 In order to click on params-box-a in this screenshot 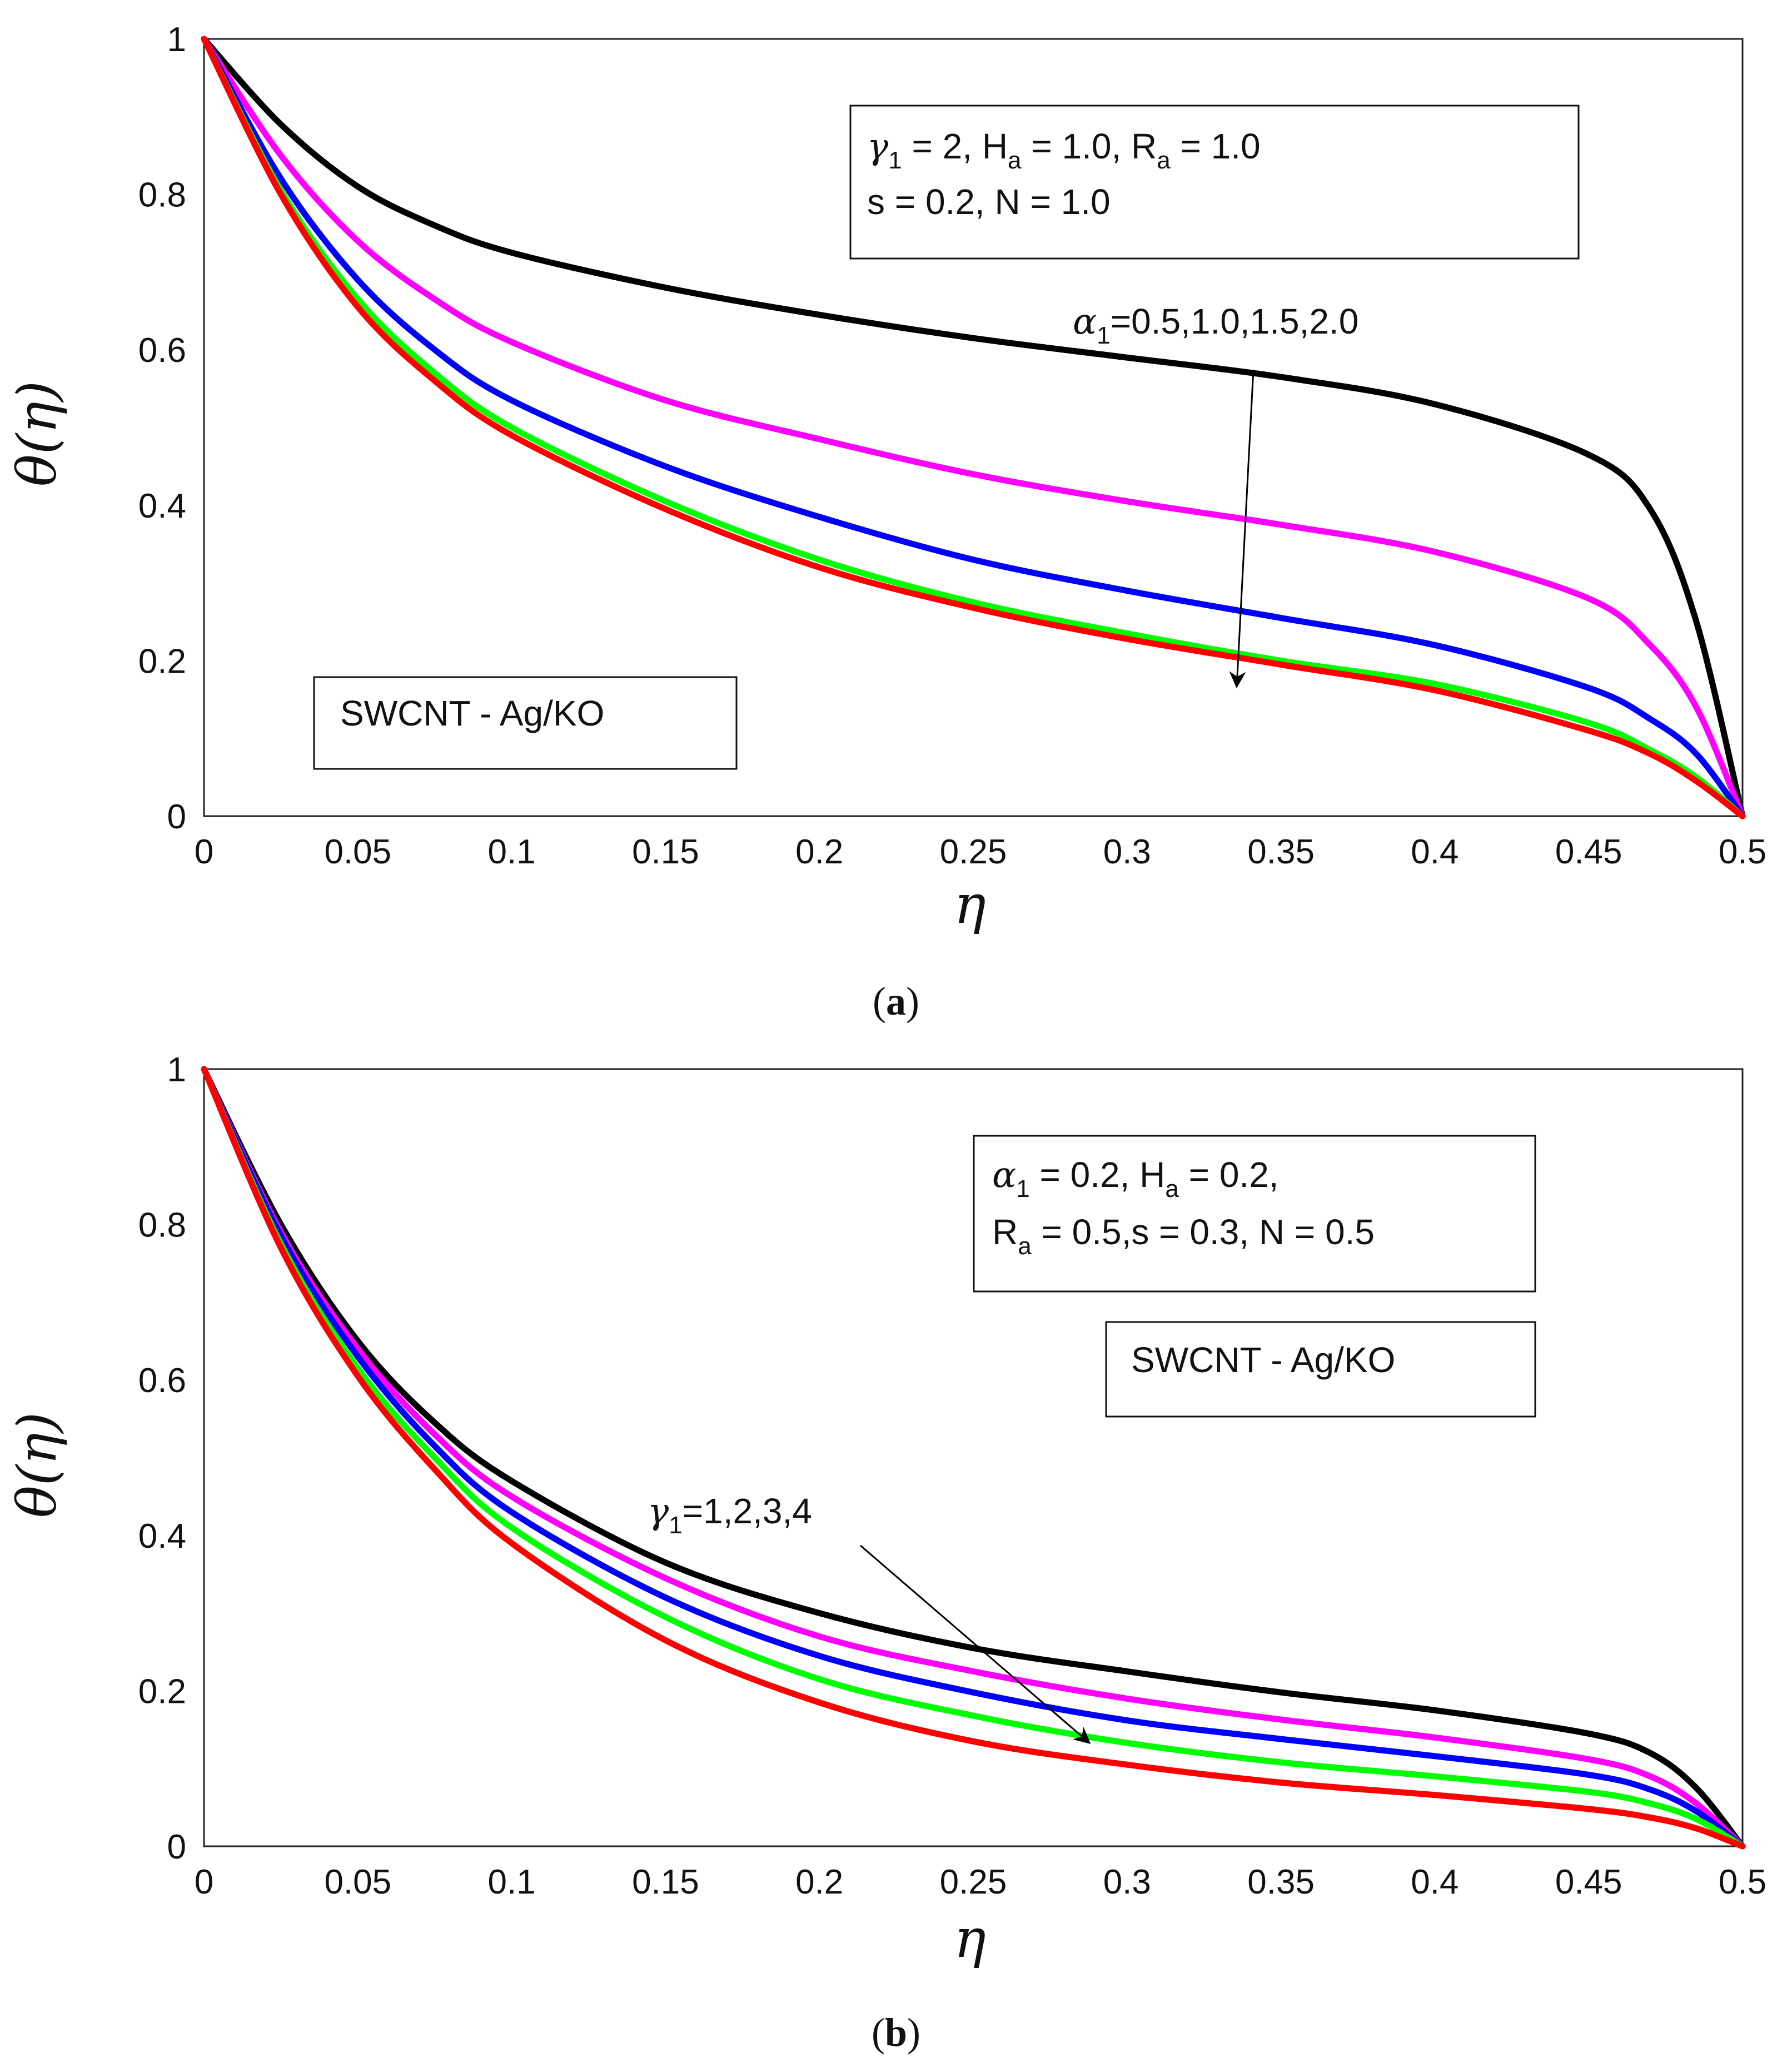, I will do `click(1214, 182)`.